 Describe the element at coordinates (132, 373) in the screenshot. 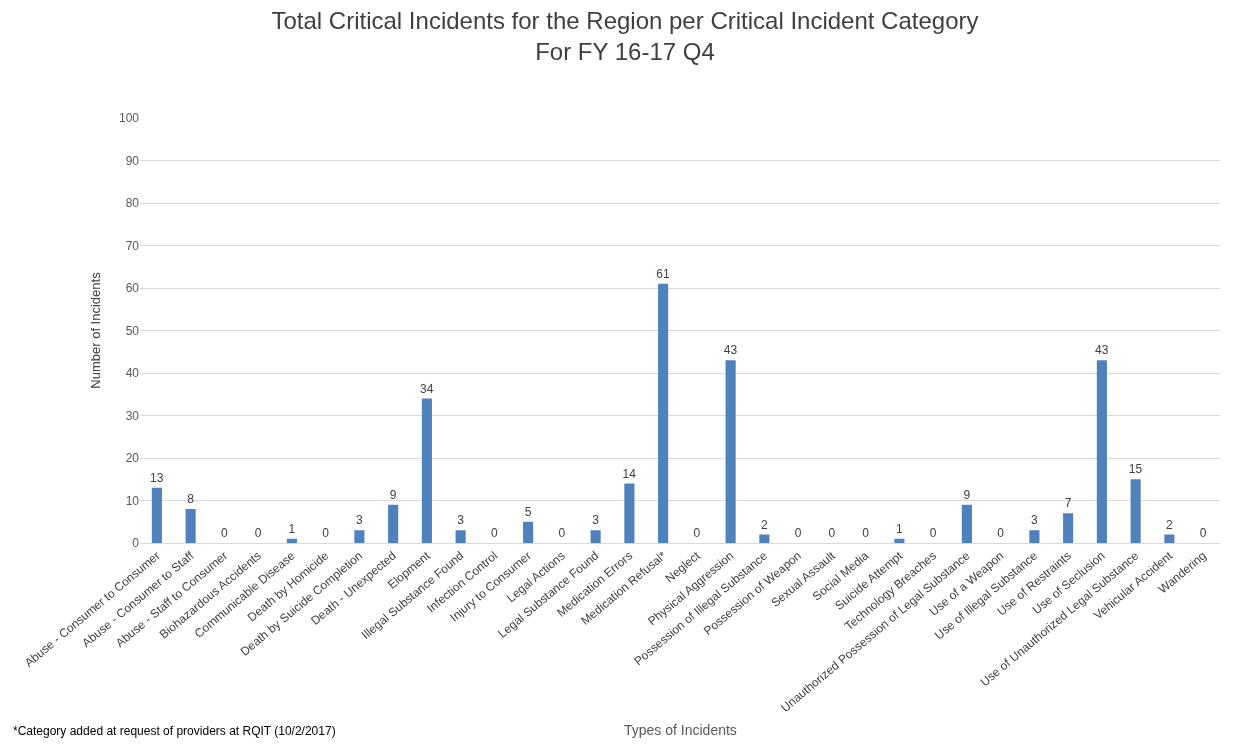

I see `y-tick-label: 40` at that location.